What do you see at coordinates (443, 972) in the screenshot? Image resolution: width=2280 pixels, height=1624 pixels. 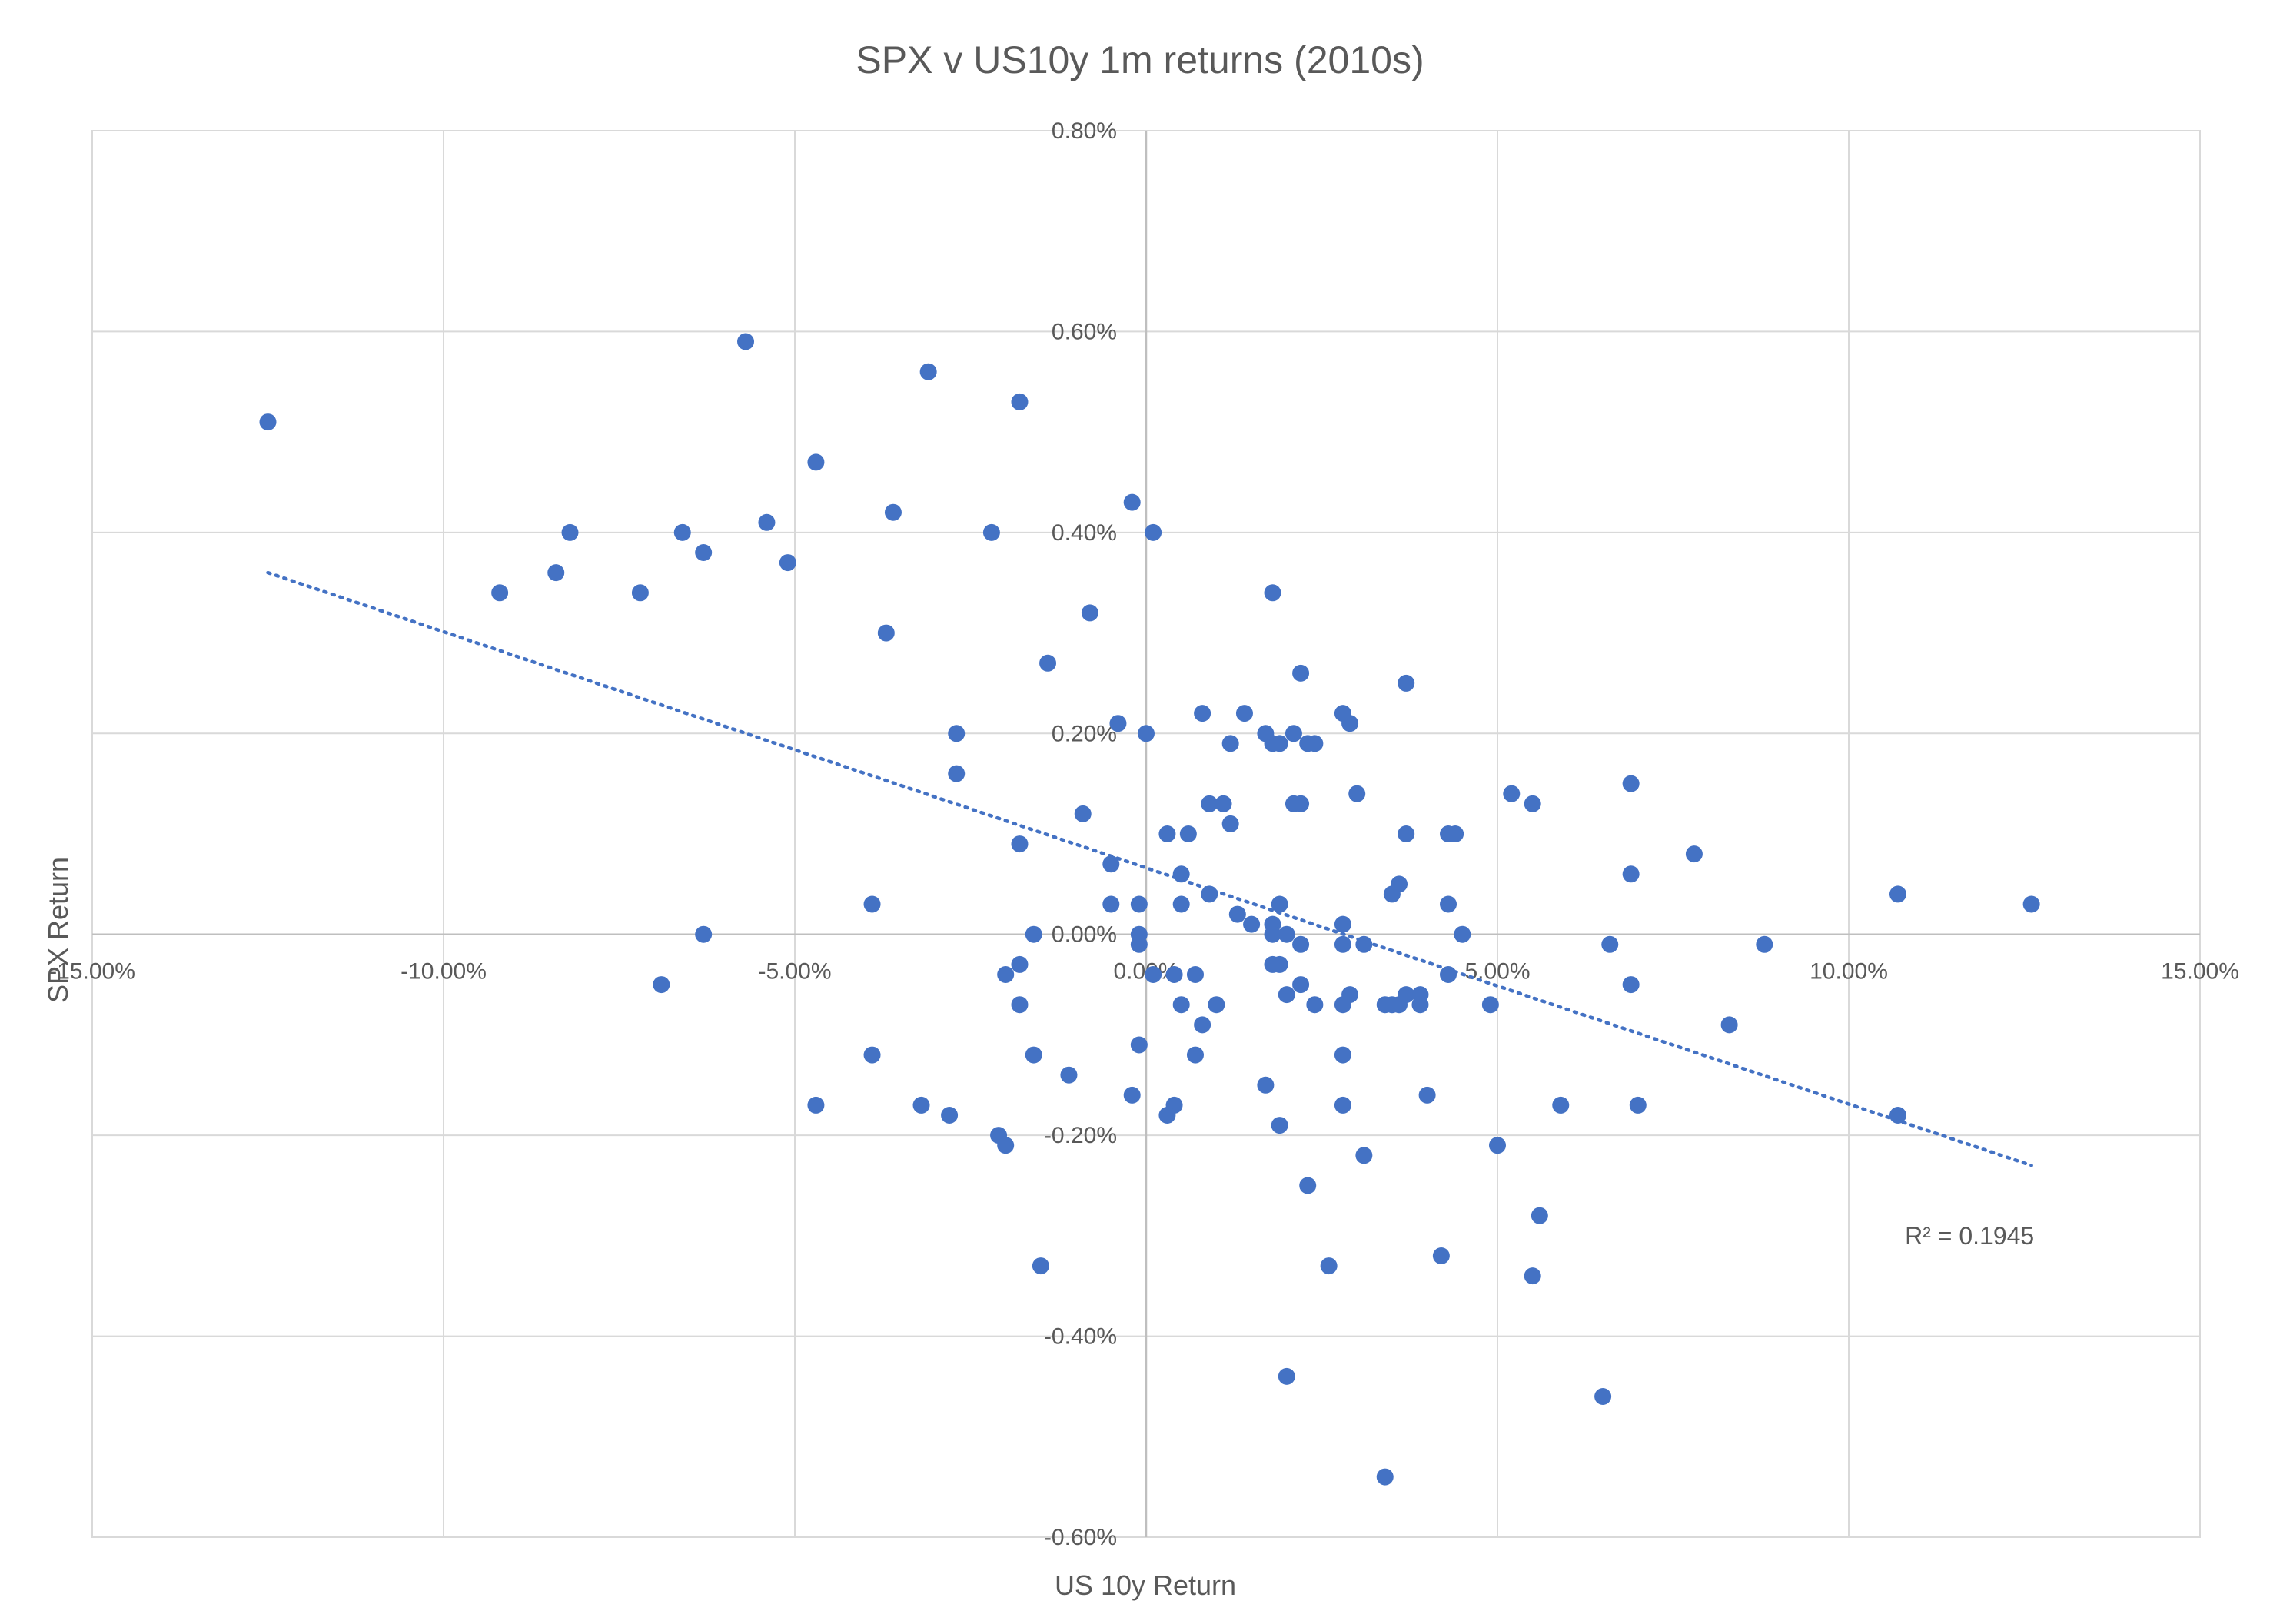 I see `x-tick-label: -10.00%` at bounding box center [443, 972].